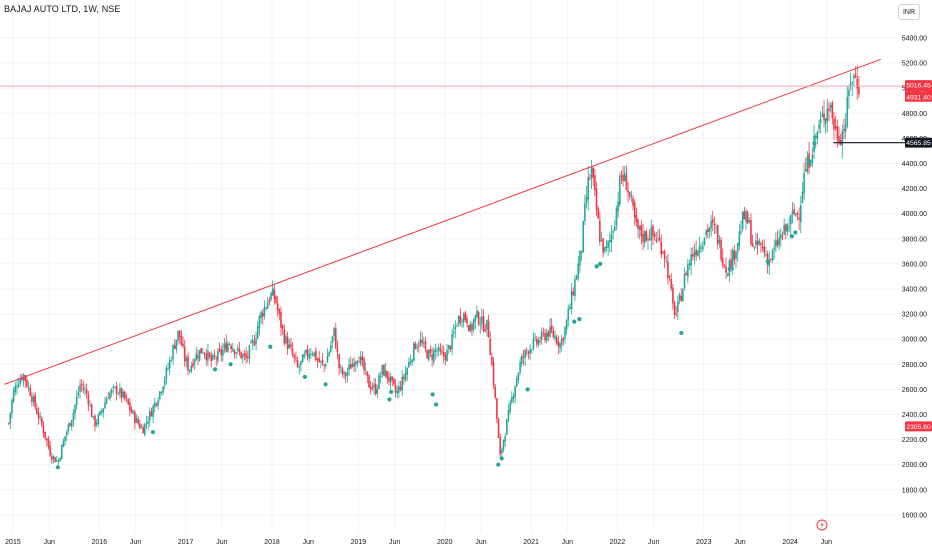 The image size is (932, 555). What do you see at coordinates (739, 542) in the screenshot?
I see `x-tick-label: Jun` at bounding box center [739, 542].